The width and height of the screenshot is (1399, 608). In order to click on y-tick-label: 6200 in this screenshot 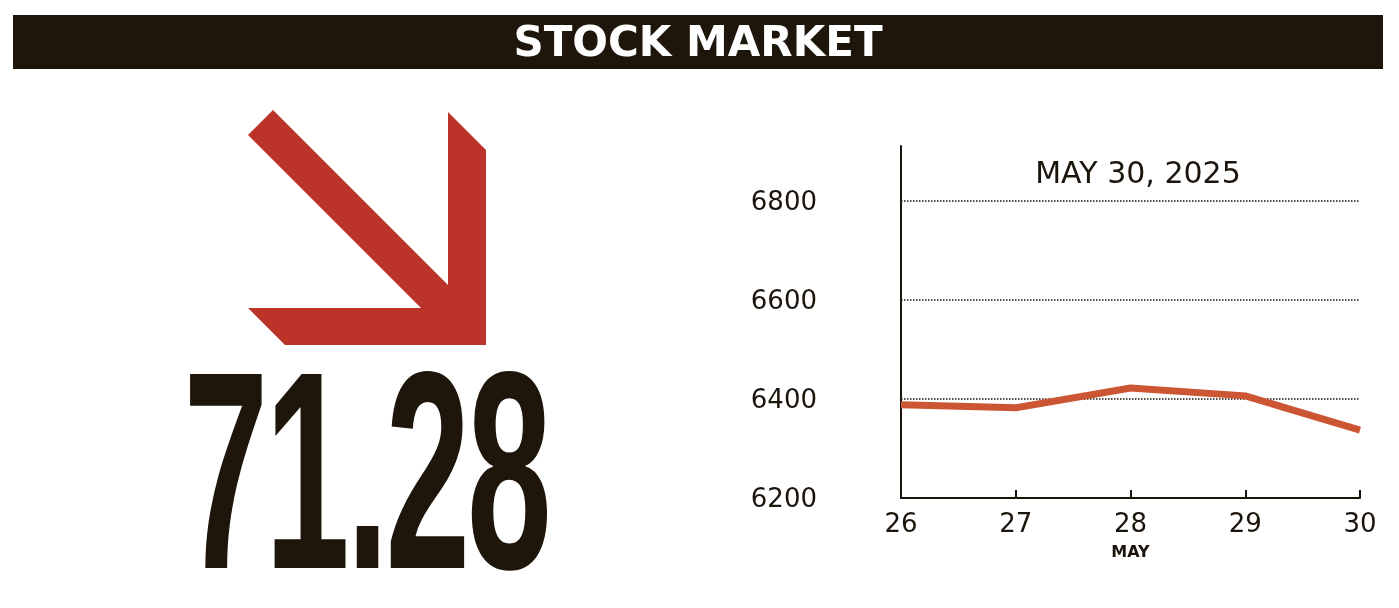, I will do `click(783, 498)`.